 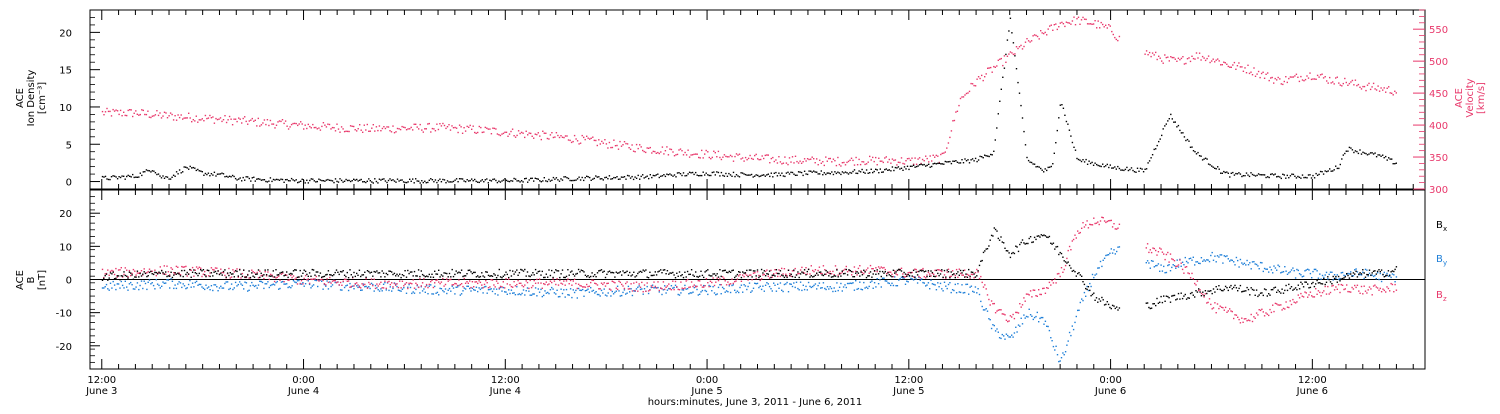 What do you see at coordinates (1459, 98) in the screenshot?
I see `top-right-label-line1: ACE` at bounding box center [1459, 98].